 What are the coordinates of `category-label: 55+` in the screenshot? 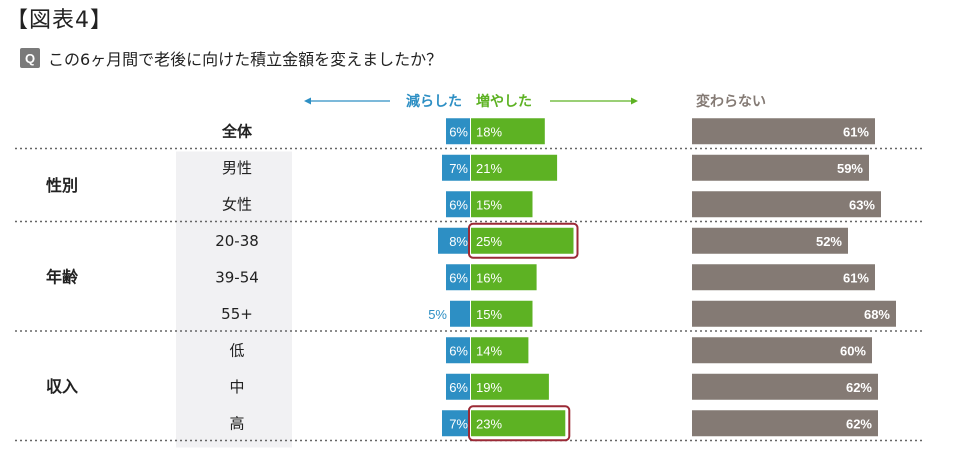 It's located at (237, 314).